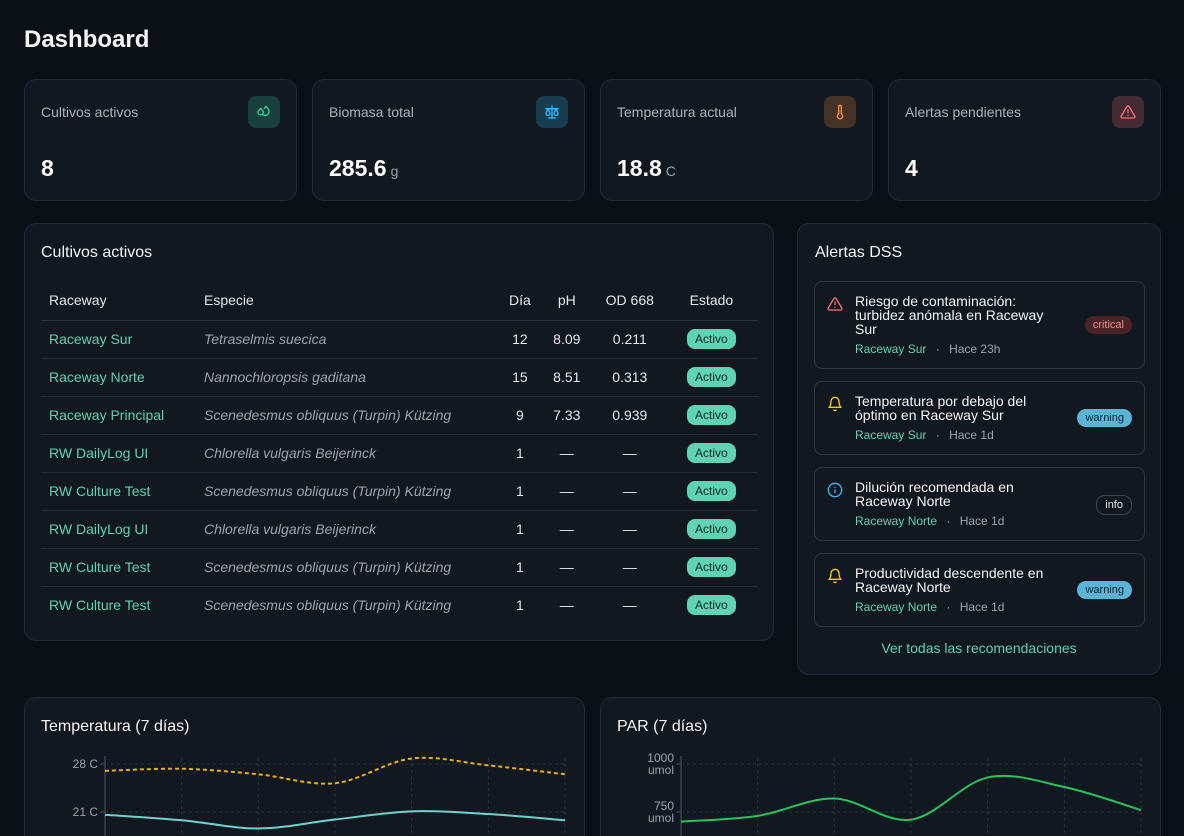 The image size is (1184, 836). Describe the element at coordinates (911, 168) in the screenshot. I see `stat-number: 4` at that location.